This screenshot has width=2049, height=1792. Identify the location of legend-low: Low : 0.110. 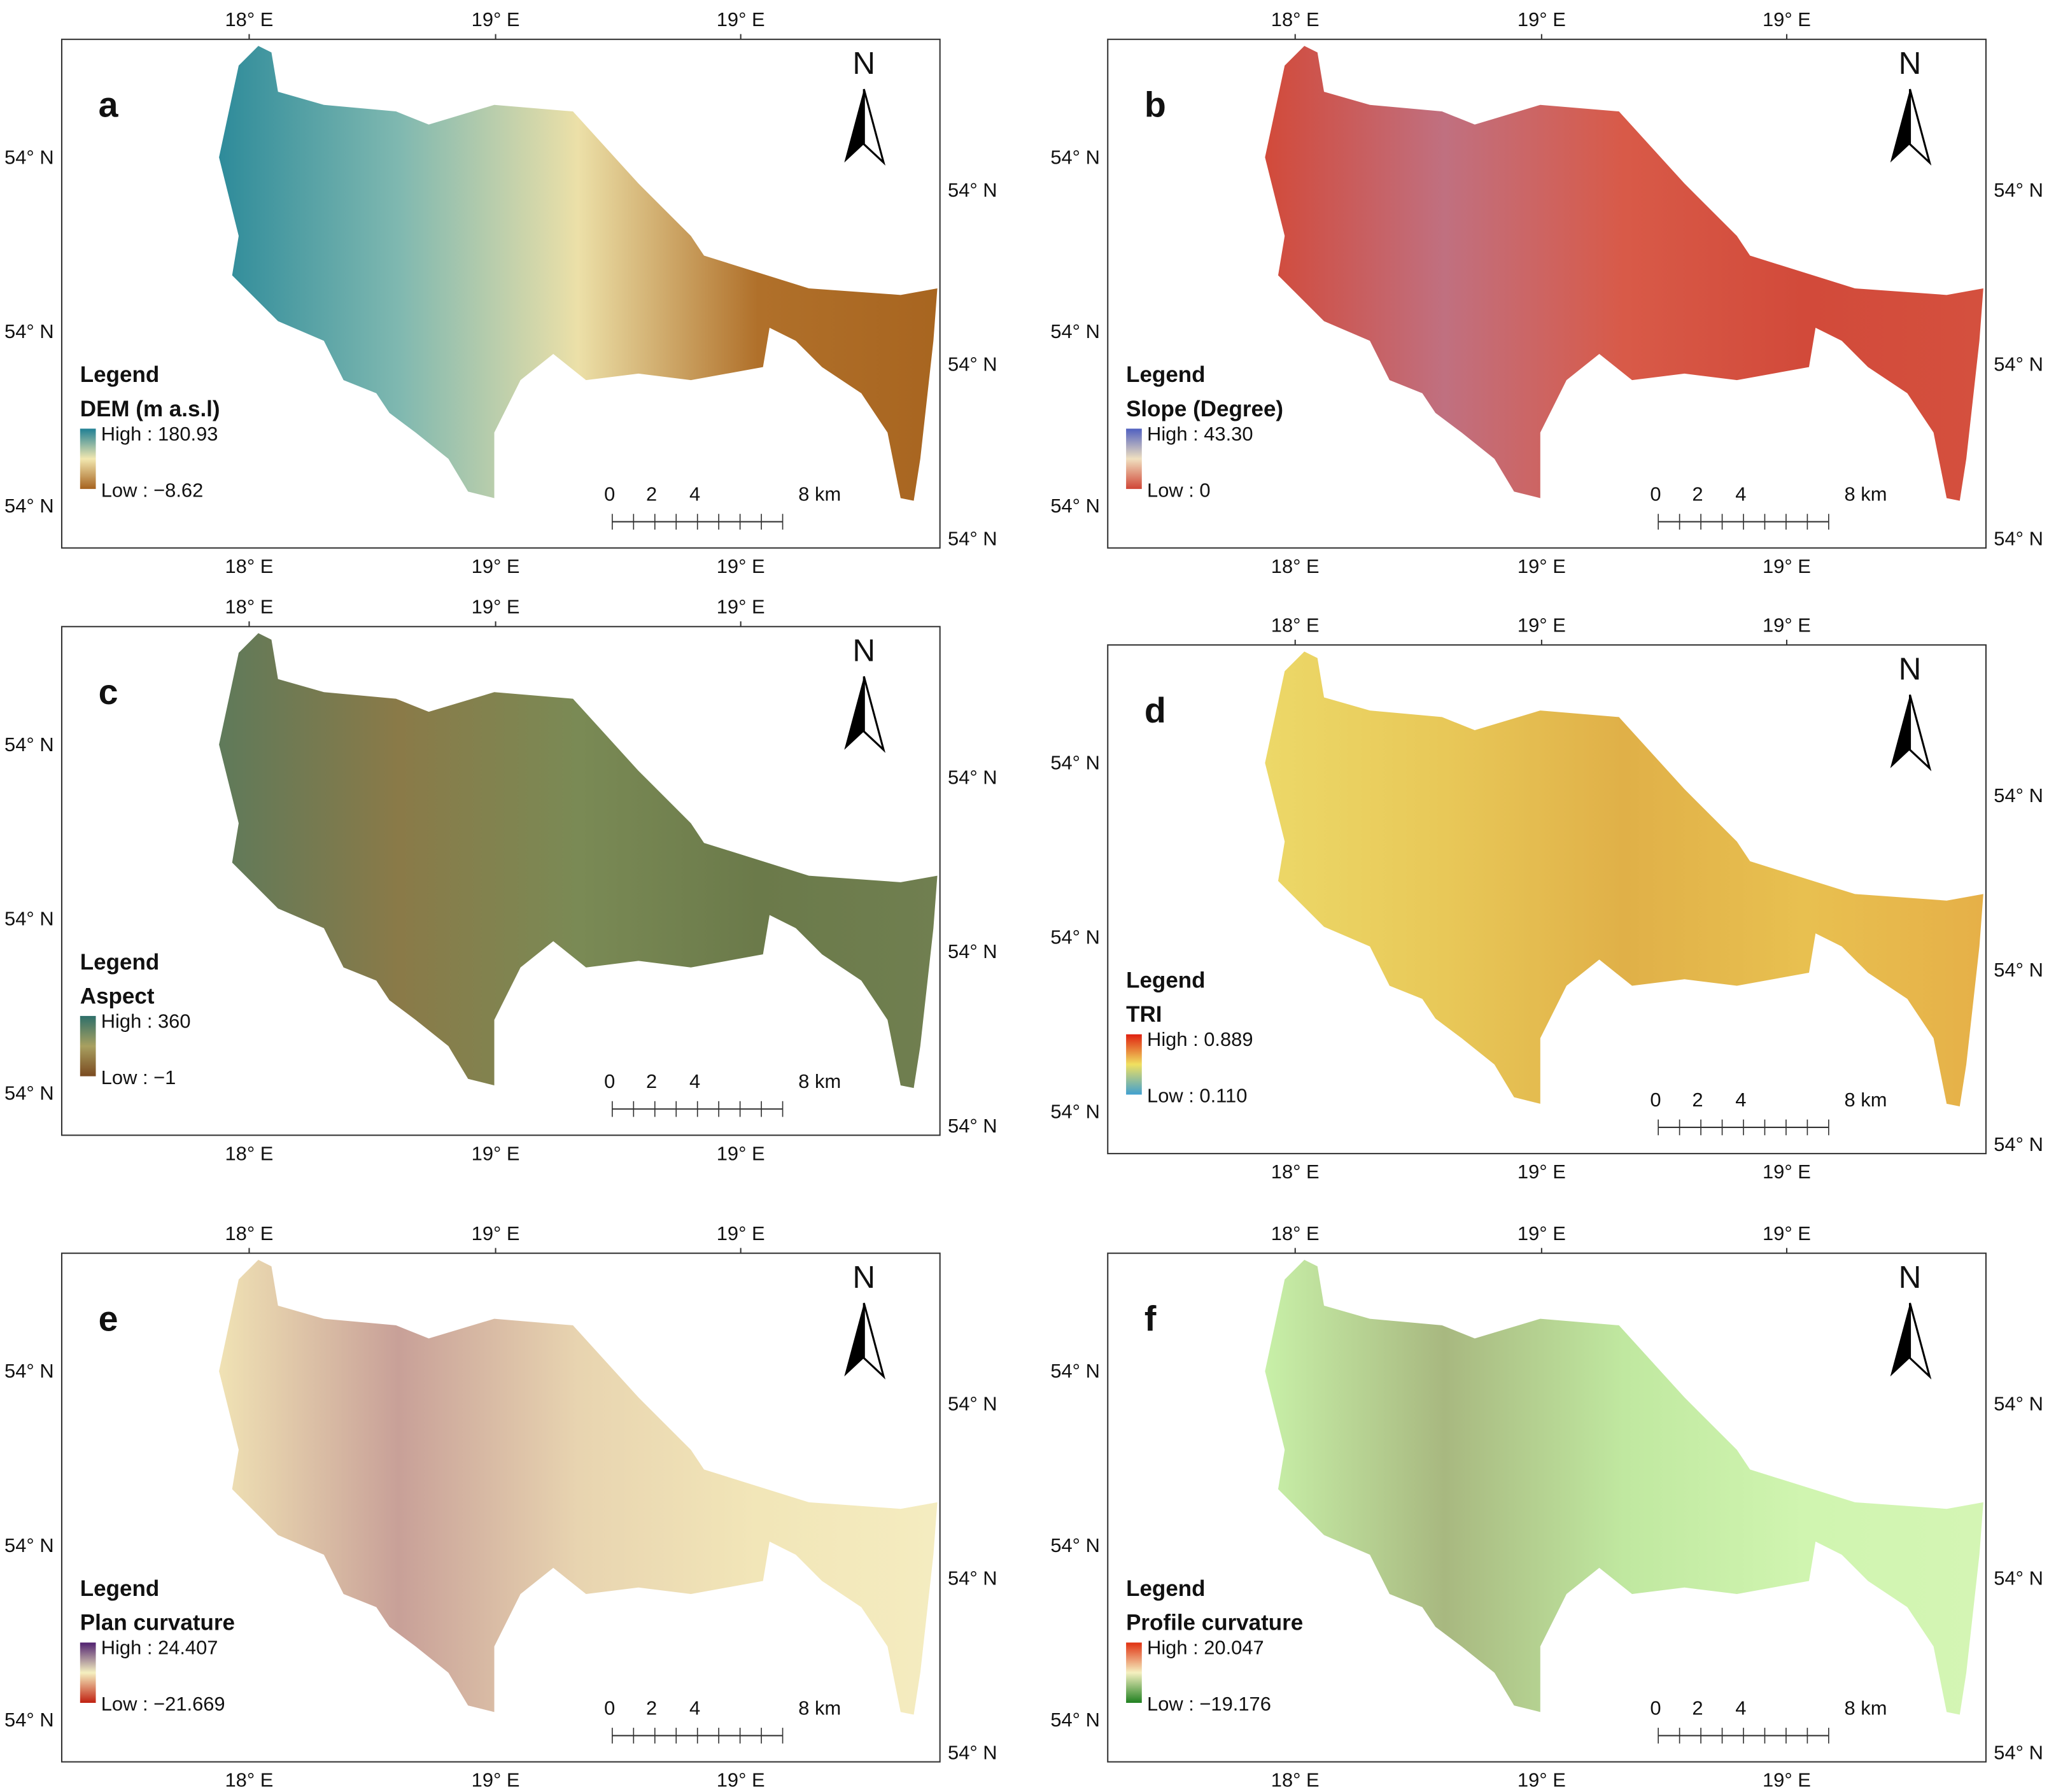
(1197, 1096).